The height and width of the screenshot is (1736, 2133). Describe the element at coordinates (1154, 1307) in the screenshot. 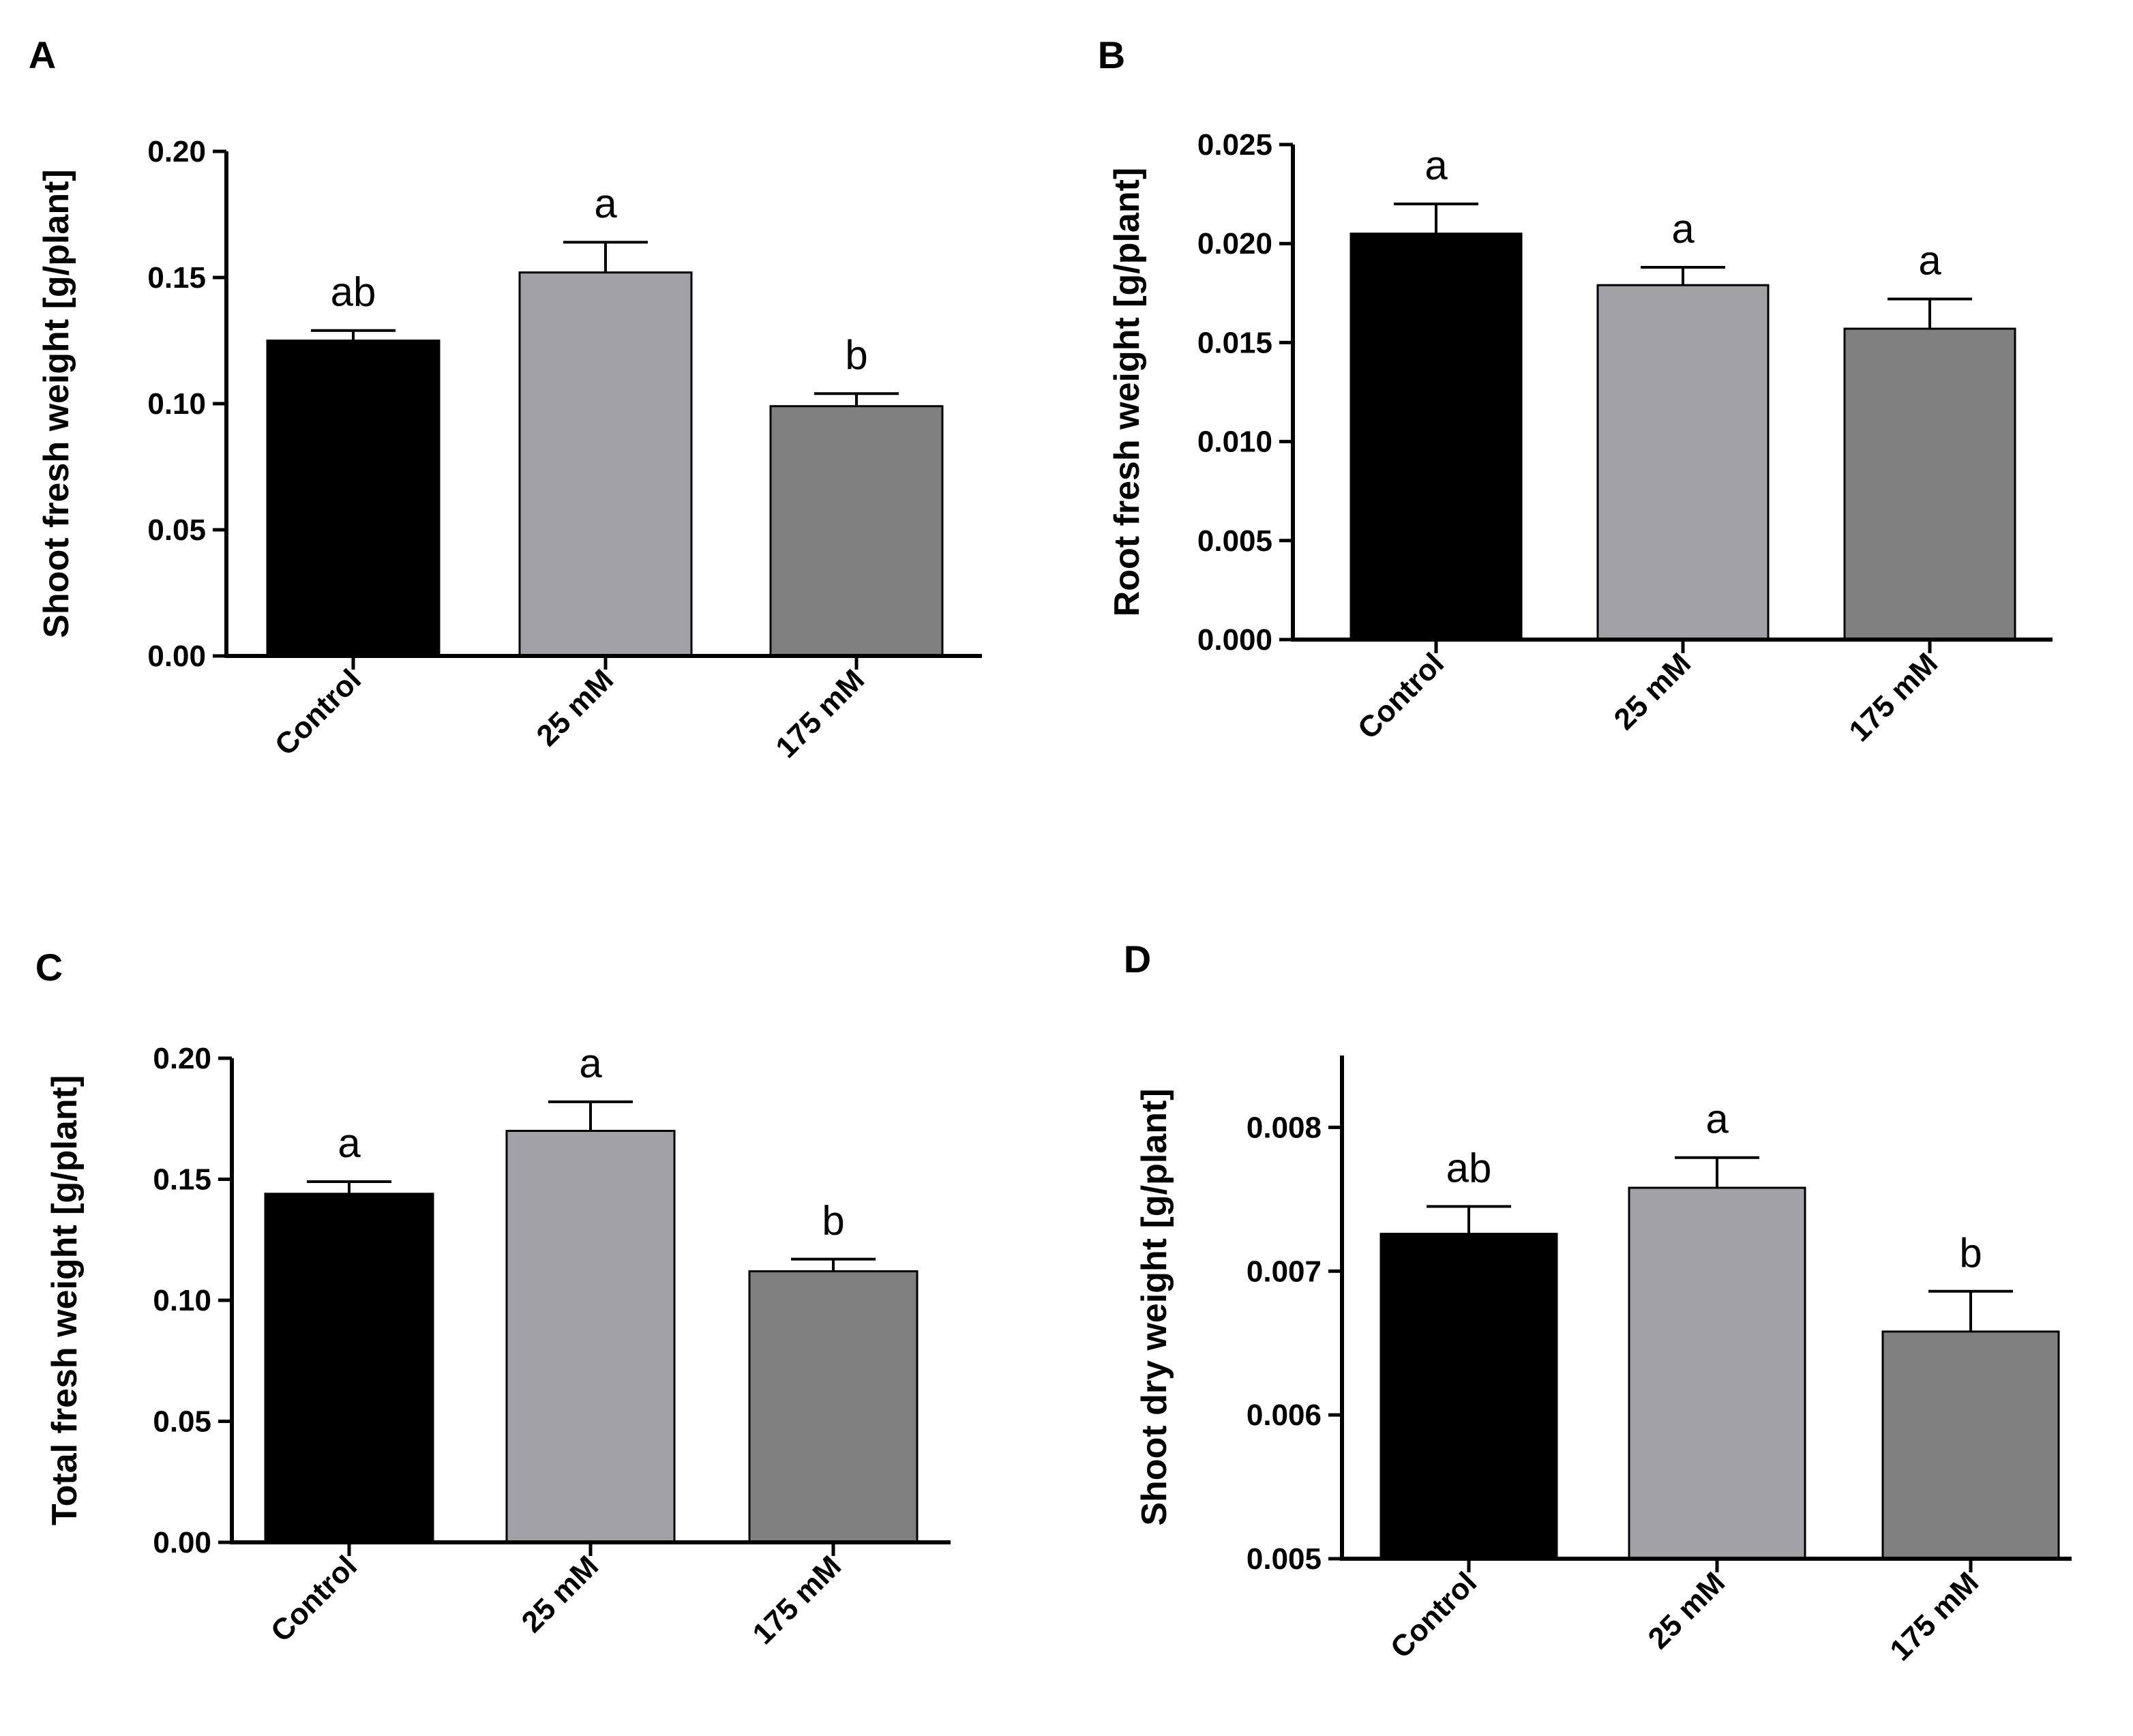

I see `y-axis-label: Shoot dry weight [g/plant]` at that location.